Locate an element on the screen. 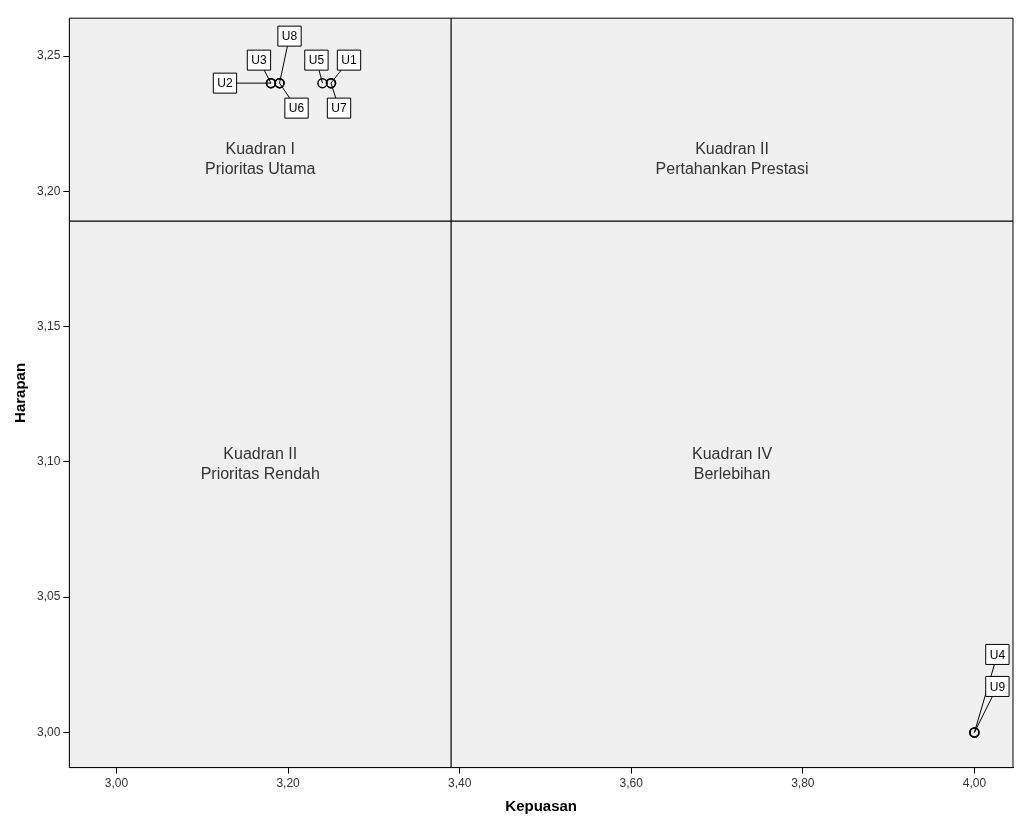 The height and width of the screenshot is (831, 1027). x-tick-label: 3,60 is located at coordinates (631, 783).